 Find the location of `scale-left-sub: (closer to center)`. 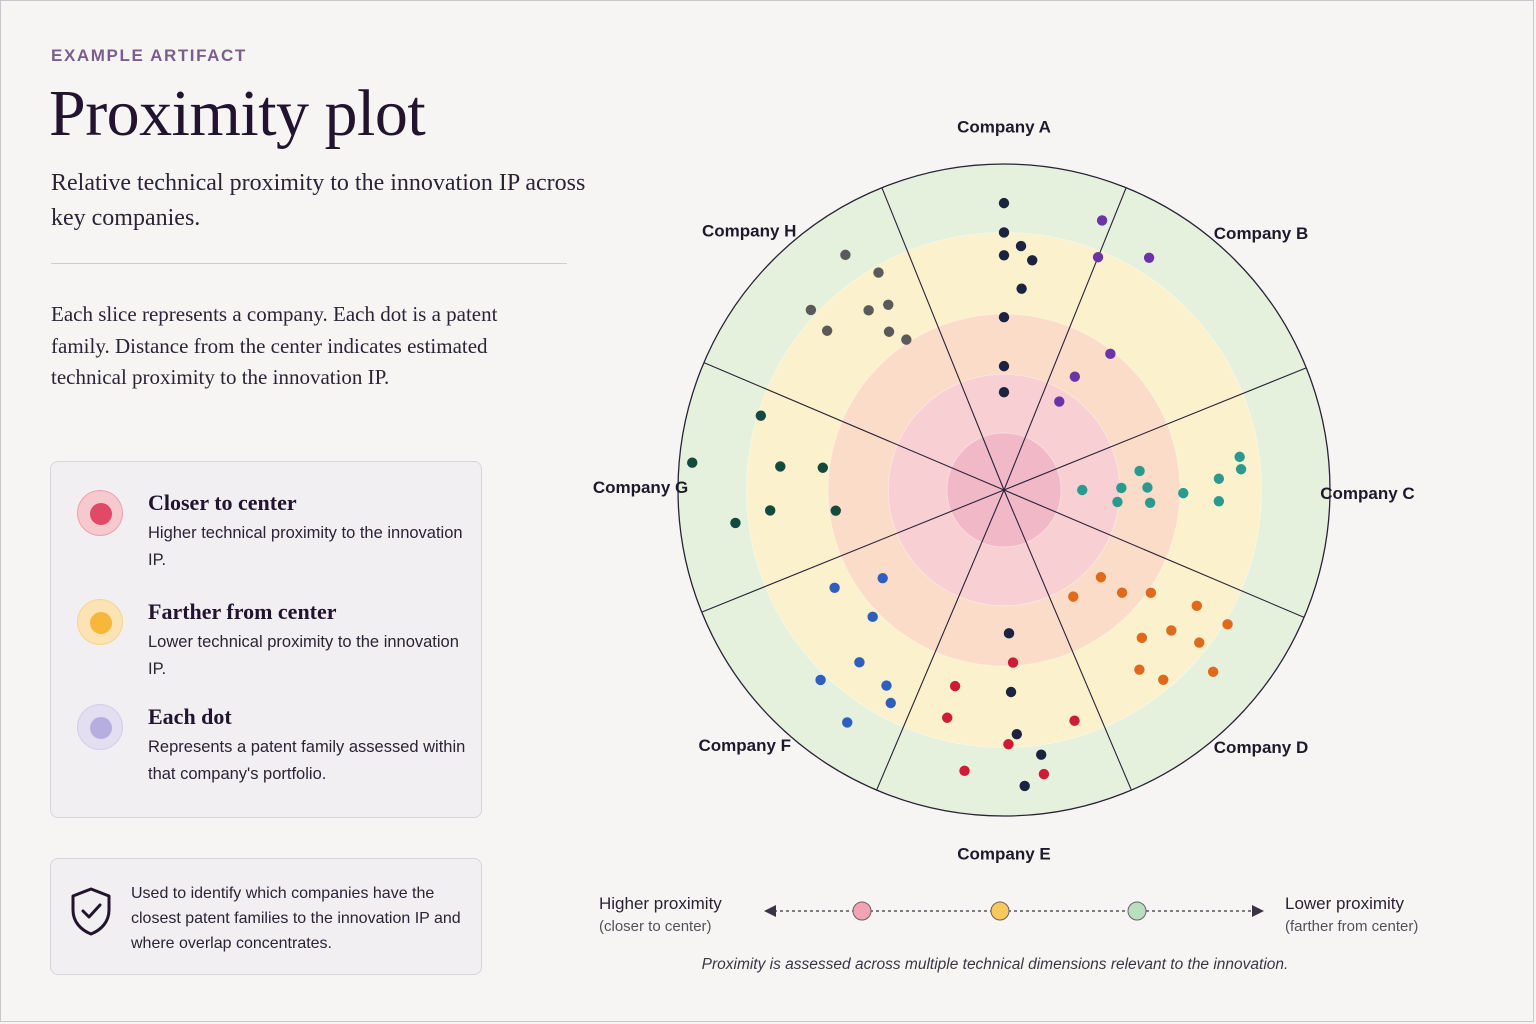

scale-left-sub: (closer to center) is located at coordinates (655, 926).